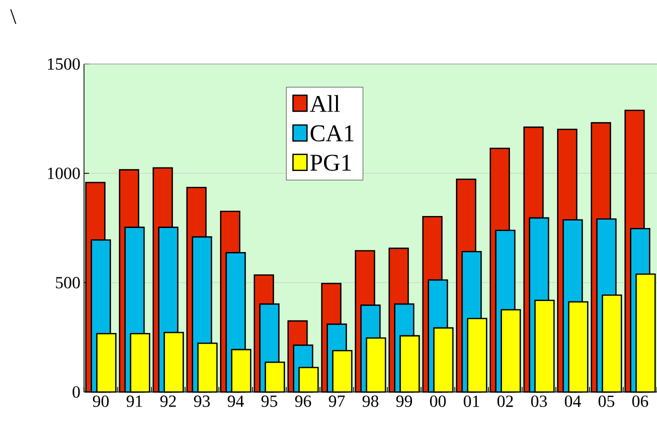  Describe the element at coordinates (404, 401) in the screenshot. I see `x-tick-label: 99` at that location.